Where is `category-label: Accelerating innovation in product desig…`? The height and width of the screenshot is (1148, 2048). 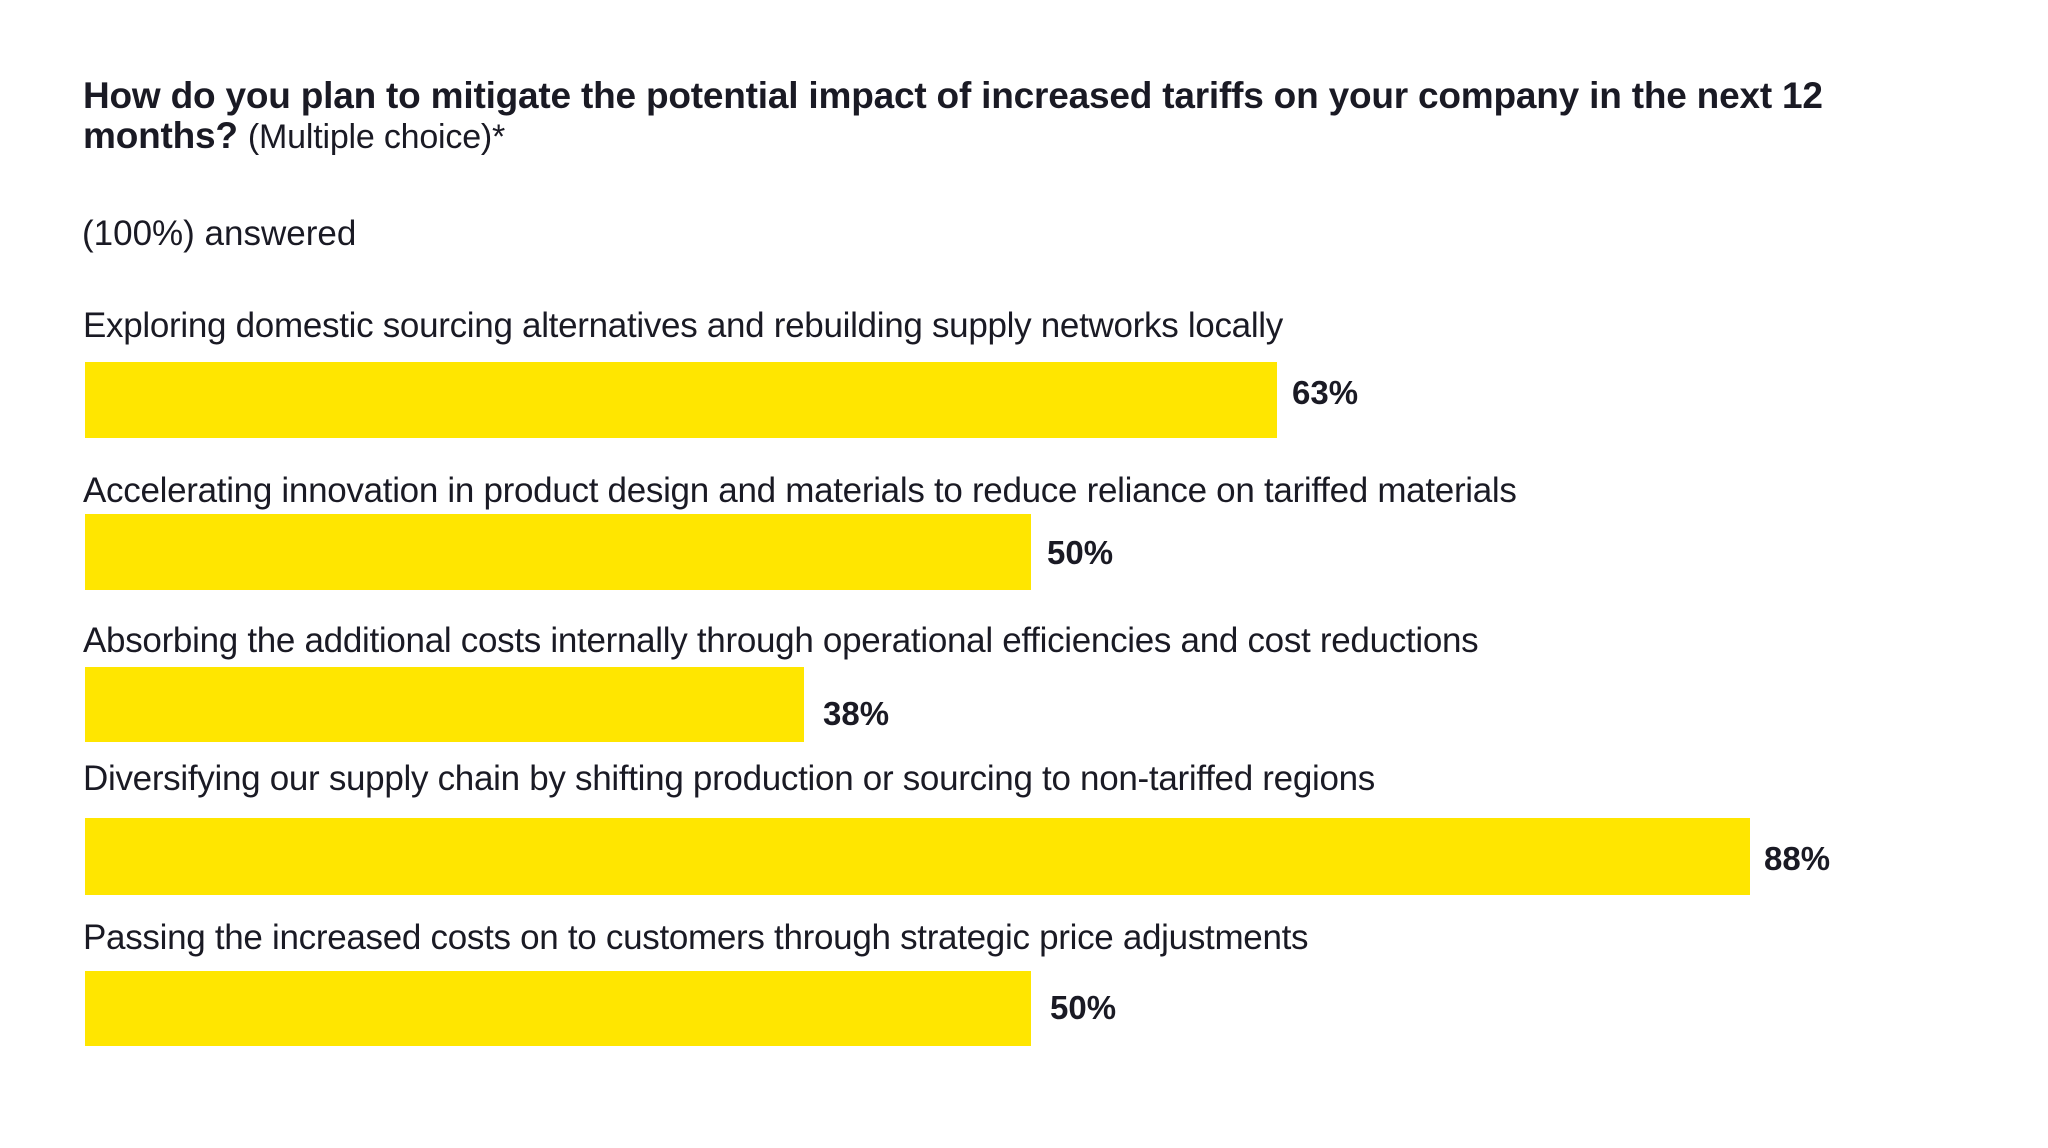 category-label: Accelerating innovation in product desig… is located at coordinates (800, 490).